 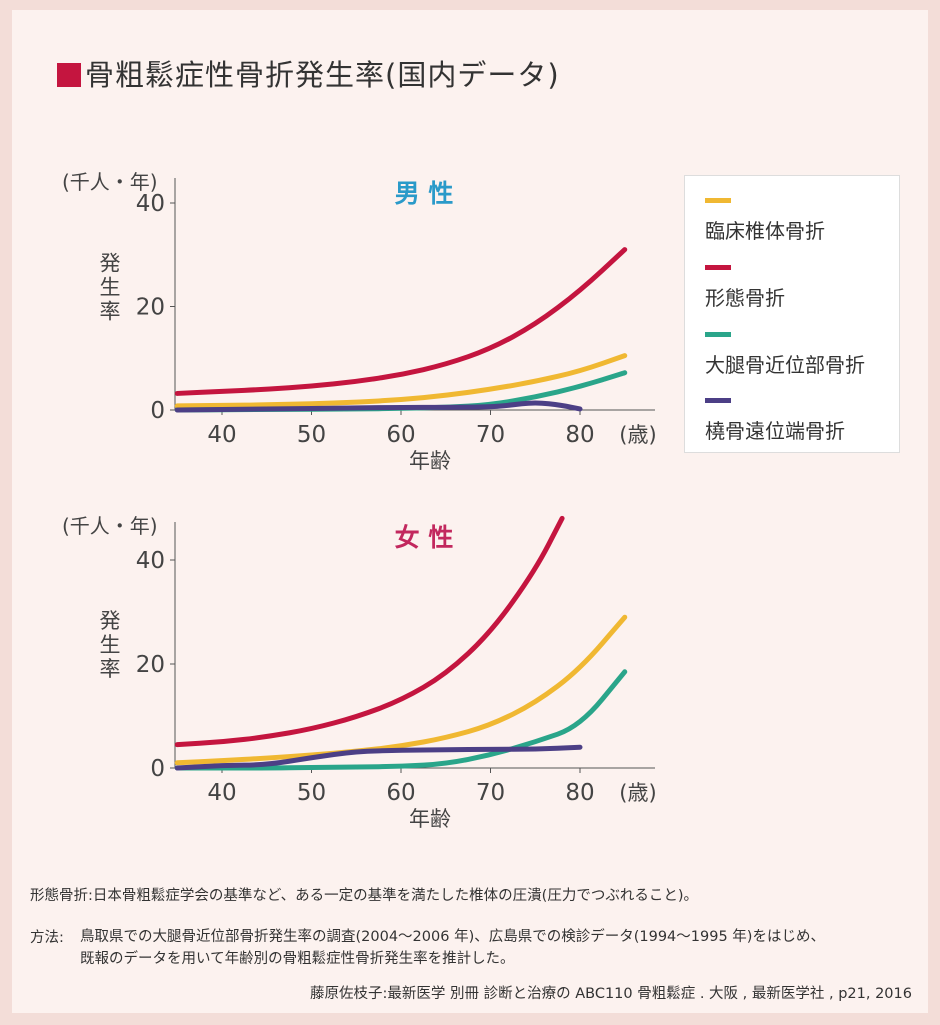 I want to click on male-x-label: 年齢, so click(x=430, y=461).